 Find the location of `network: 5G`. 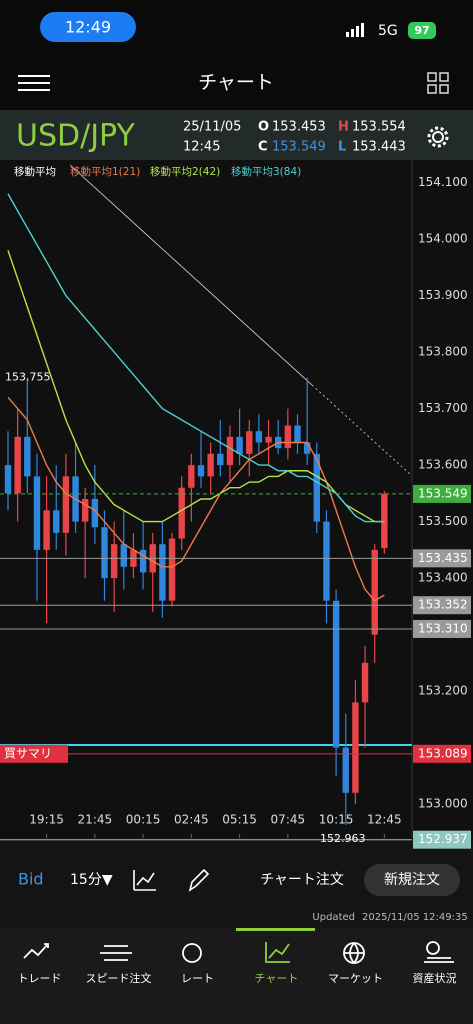

network: 5G is located at coordinates (388, 31).